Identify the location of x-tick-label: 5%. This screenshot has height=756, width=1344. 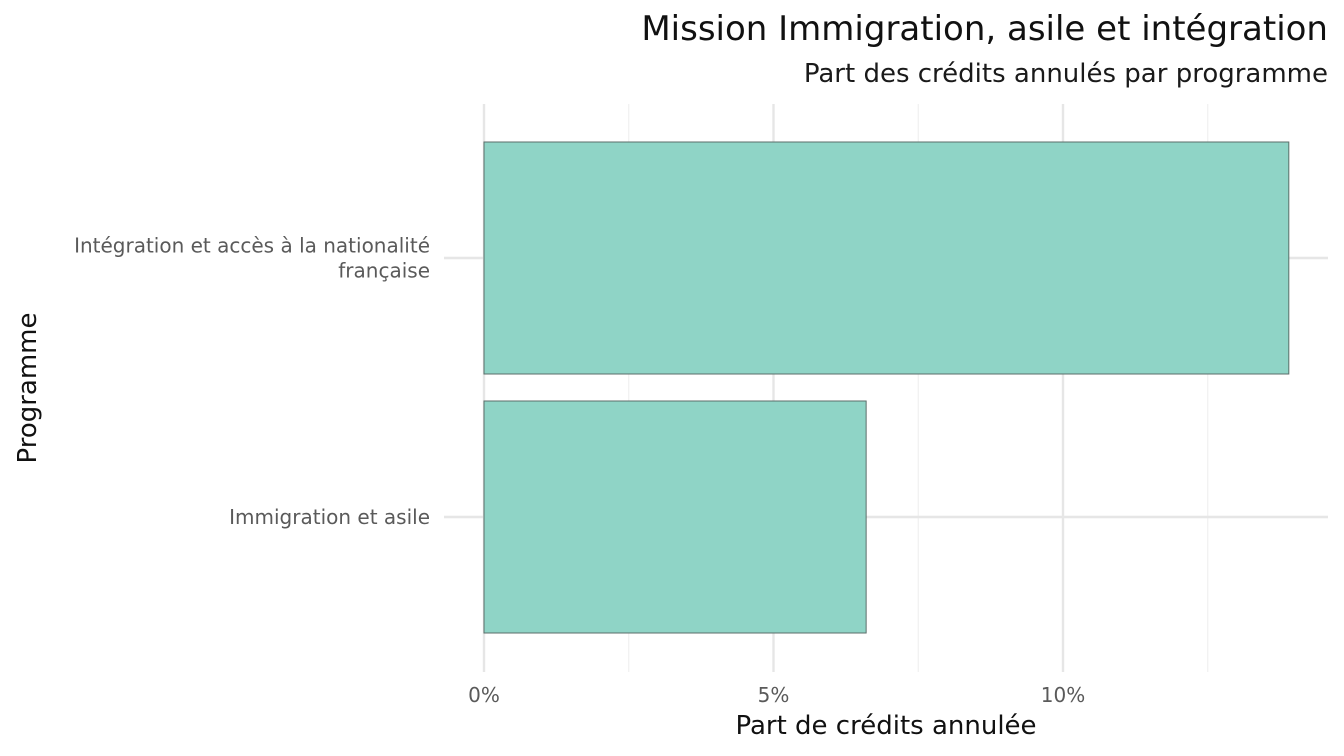
(774, 695).